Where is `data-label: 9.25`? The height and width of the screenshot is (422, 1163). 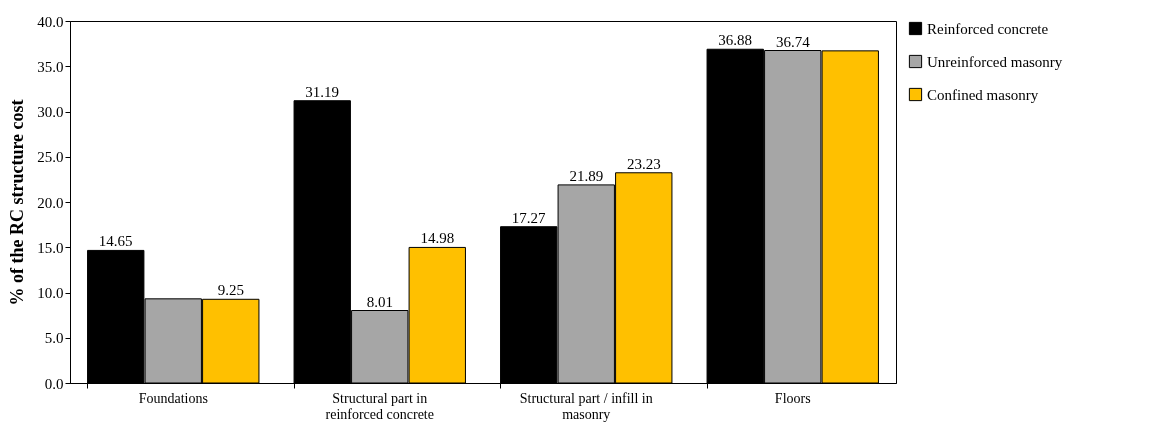 data-label: 9.25 is located at coordinates (230, 290).